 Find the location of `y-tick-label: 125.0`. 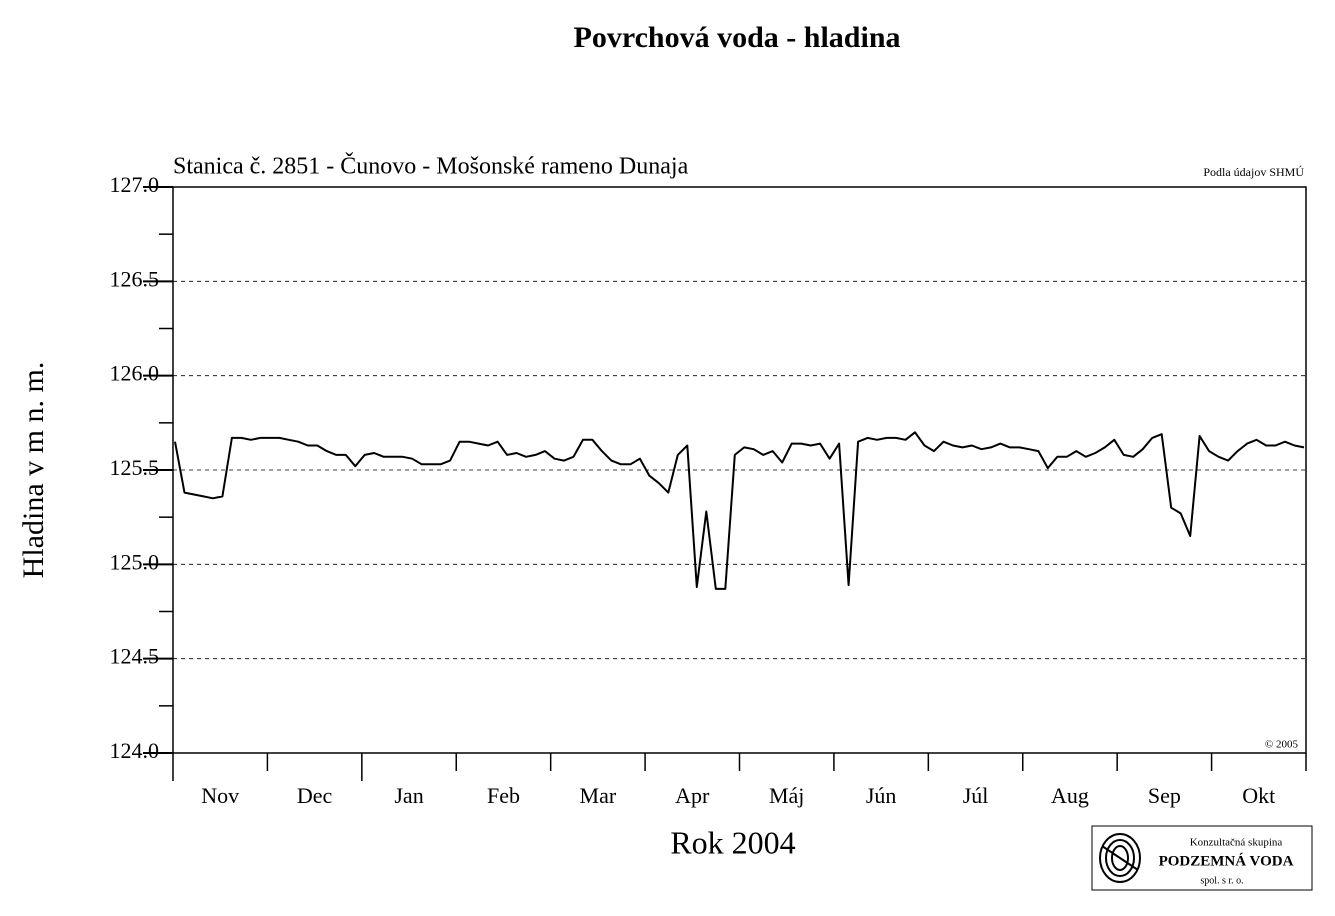

y-tick-label: 125.0 is located at coordinates (135, 561).